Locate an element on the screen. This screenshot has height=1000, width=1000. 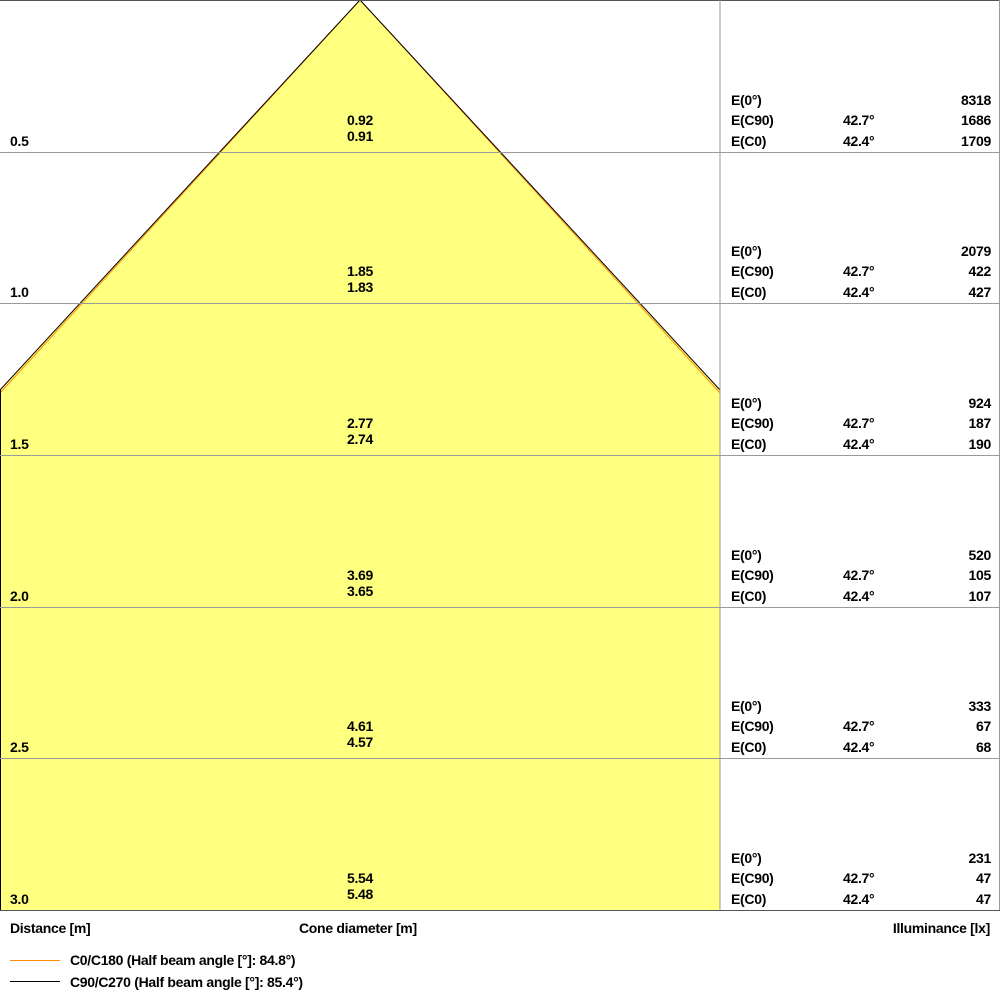
cone-diameter-c0: 5.48 is located at coordinates (360, 894).